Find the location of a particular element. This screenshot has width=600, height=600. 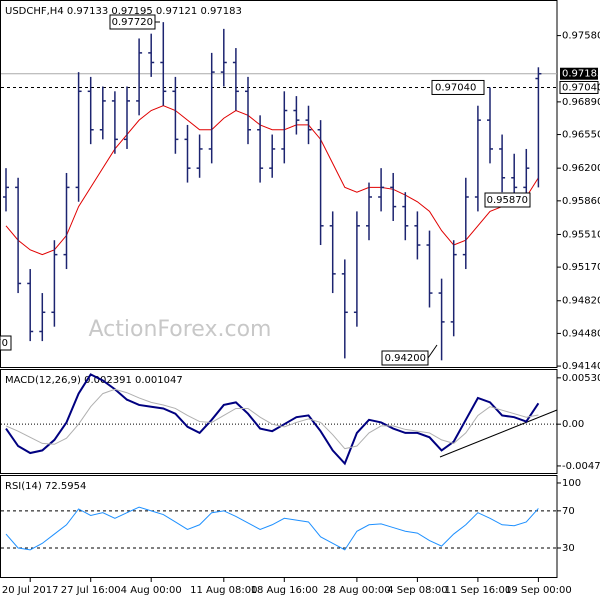

y-tick-label: 70 is located at coordinates (568, 511).